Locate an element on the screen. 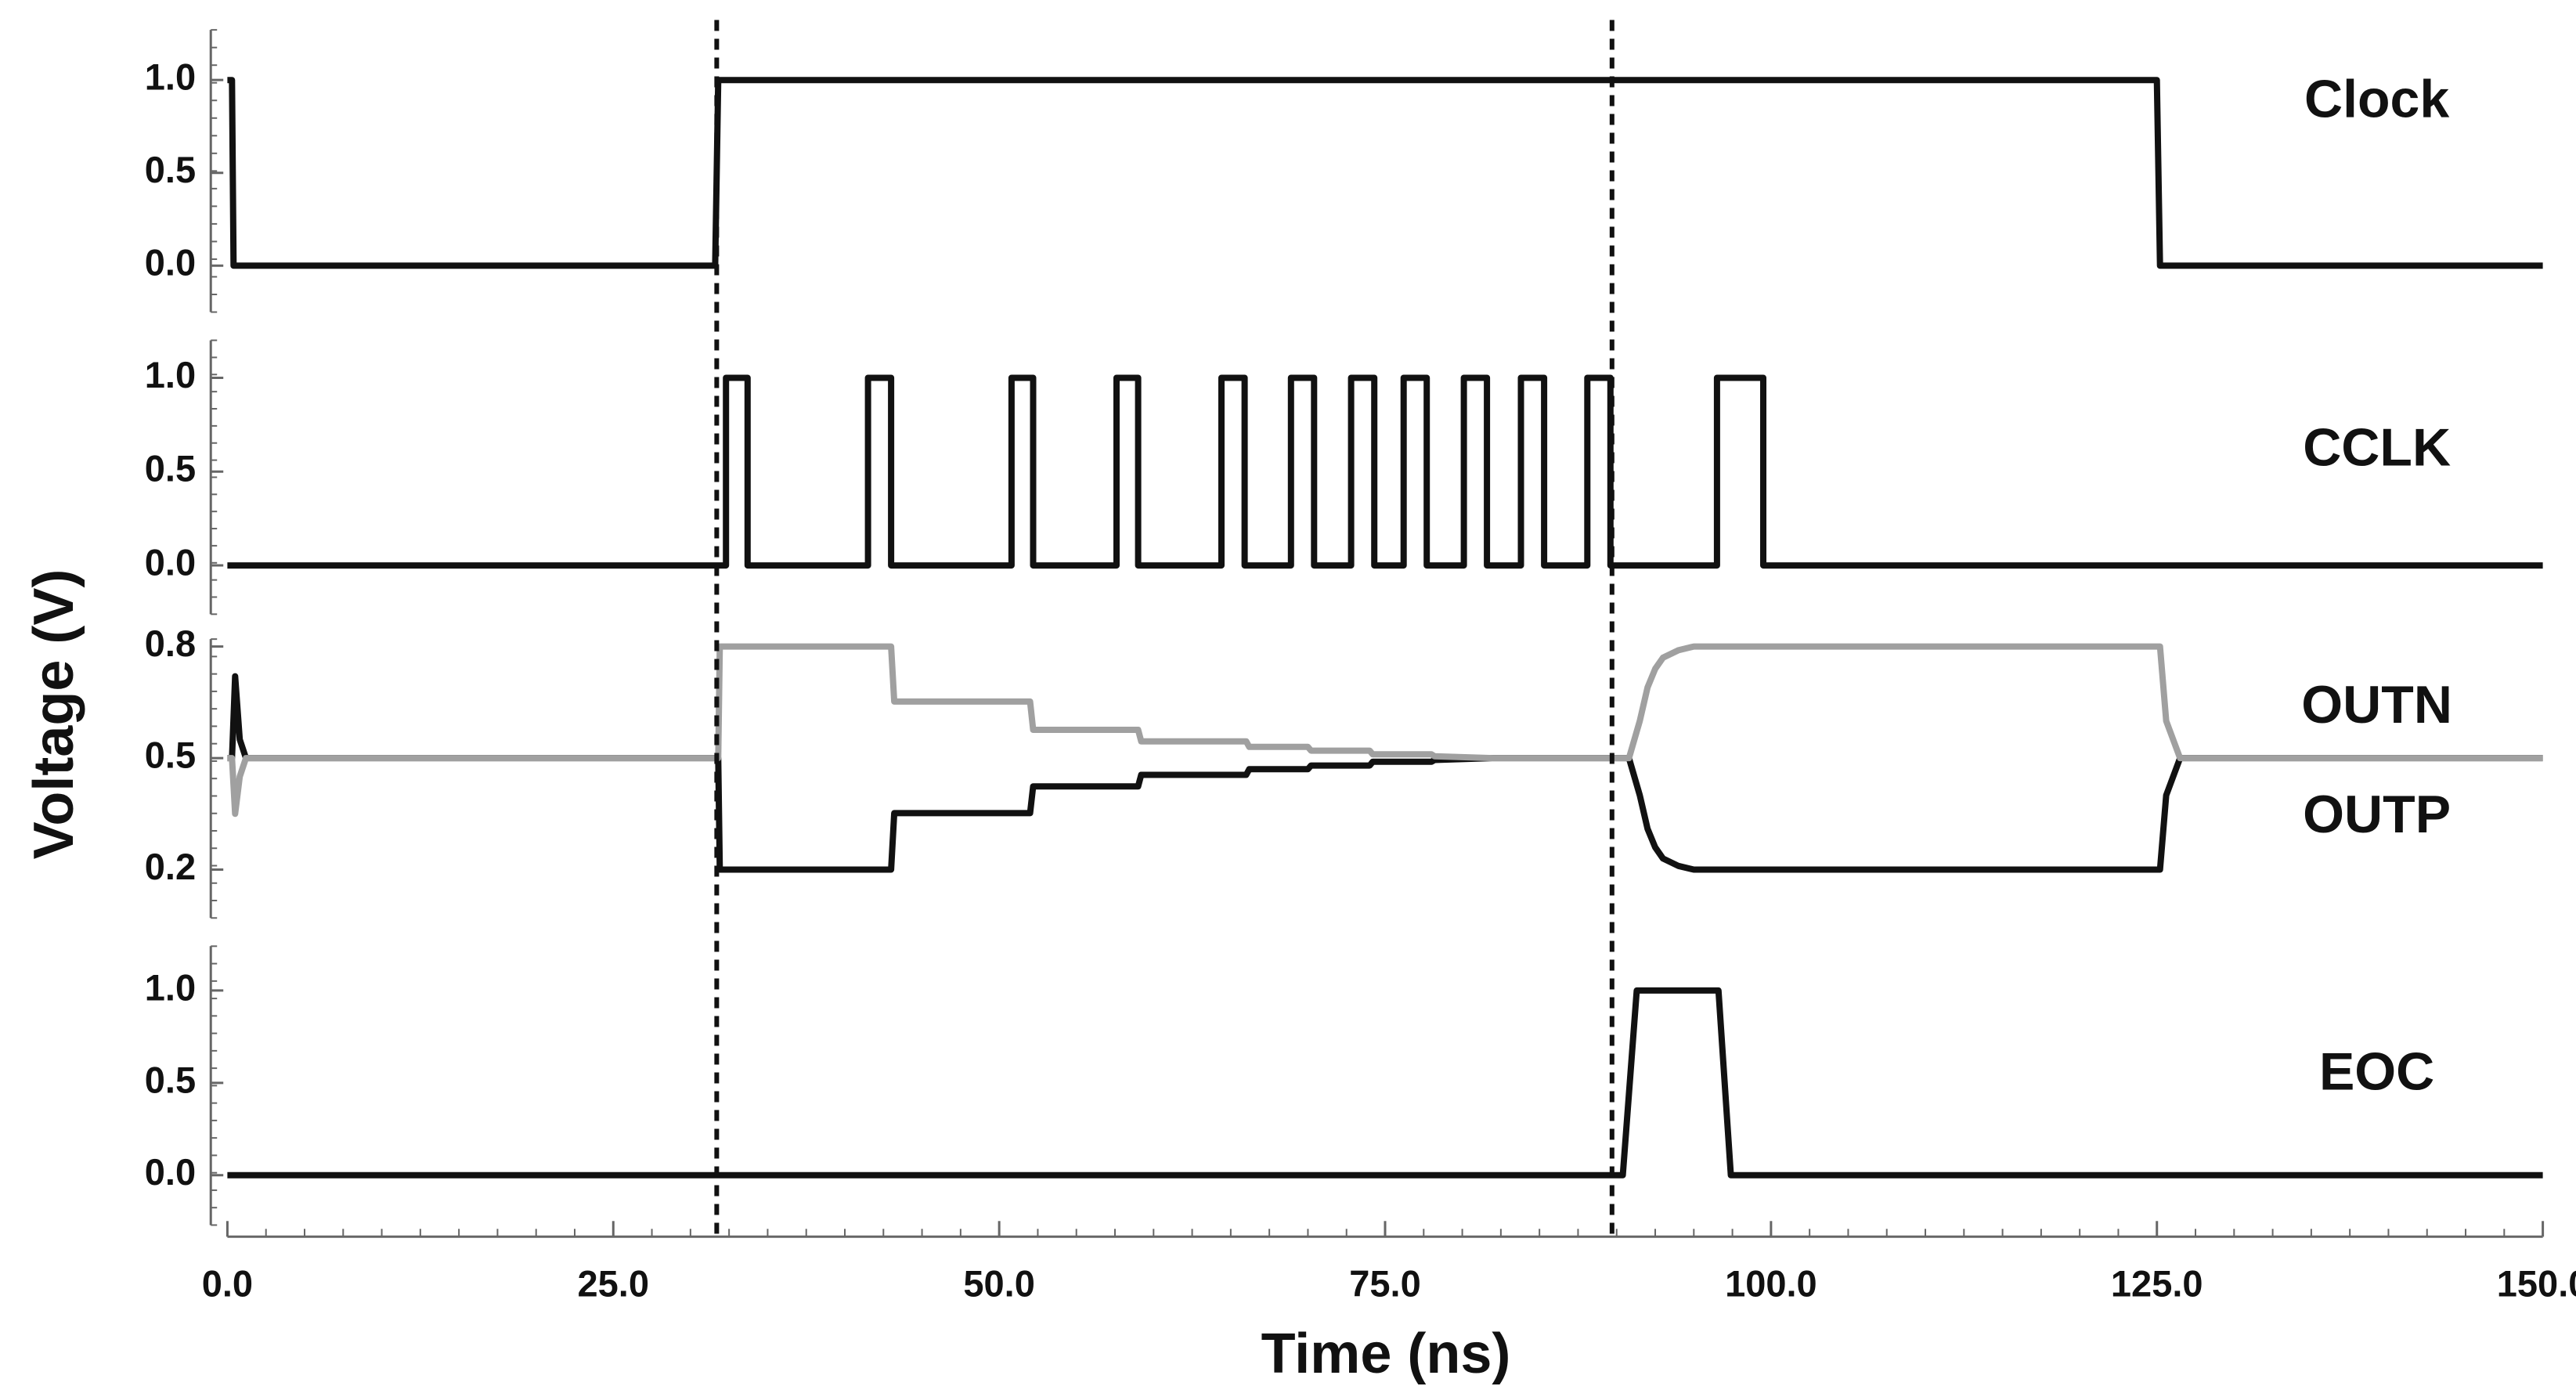 This screenshot has height=1397, width=2576. x-tick-label: 75.0 is located at coordinates (1384, 1283).